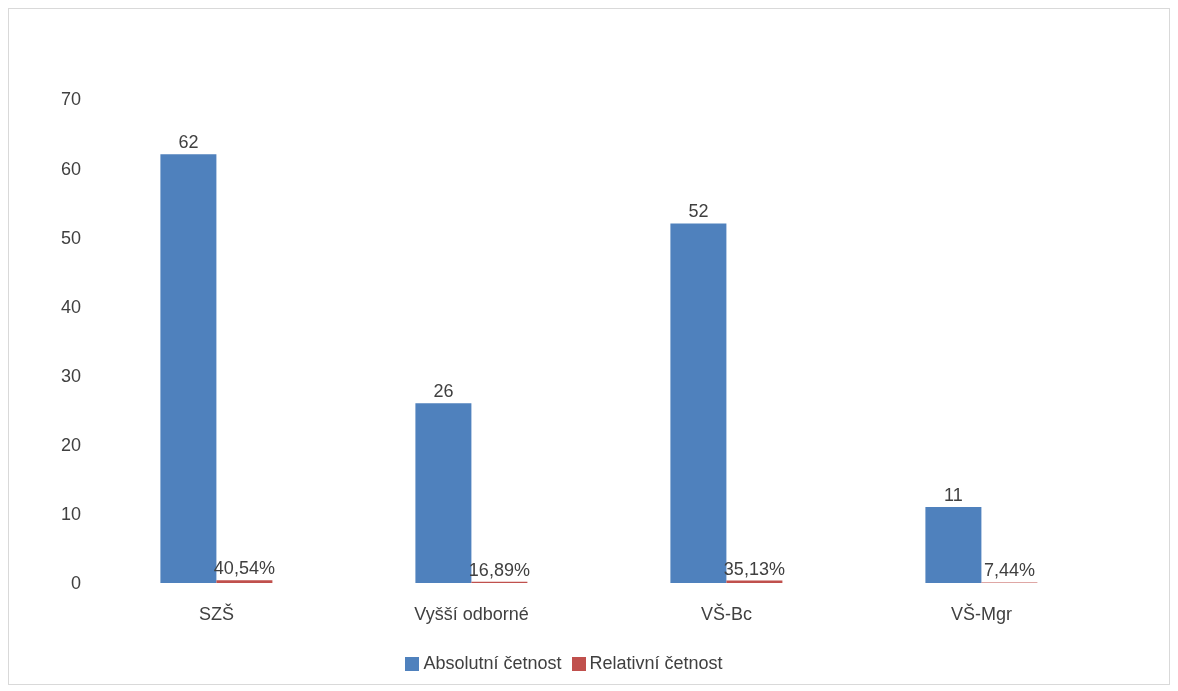 This screenshot has width=1178, height=691. I want to click on y-tick-label: 40, so click(70, 306).